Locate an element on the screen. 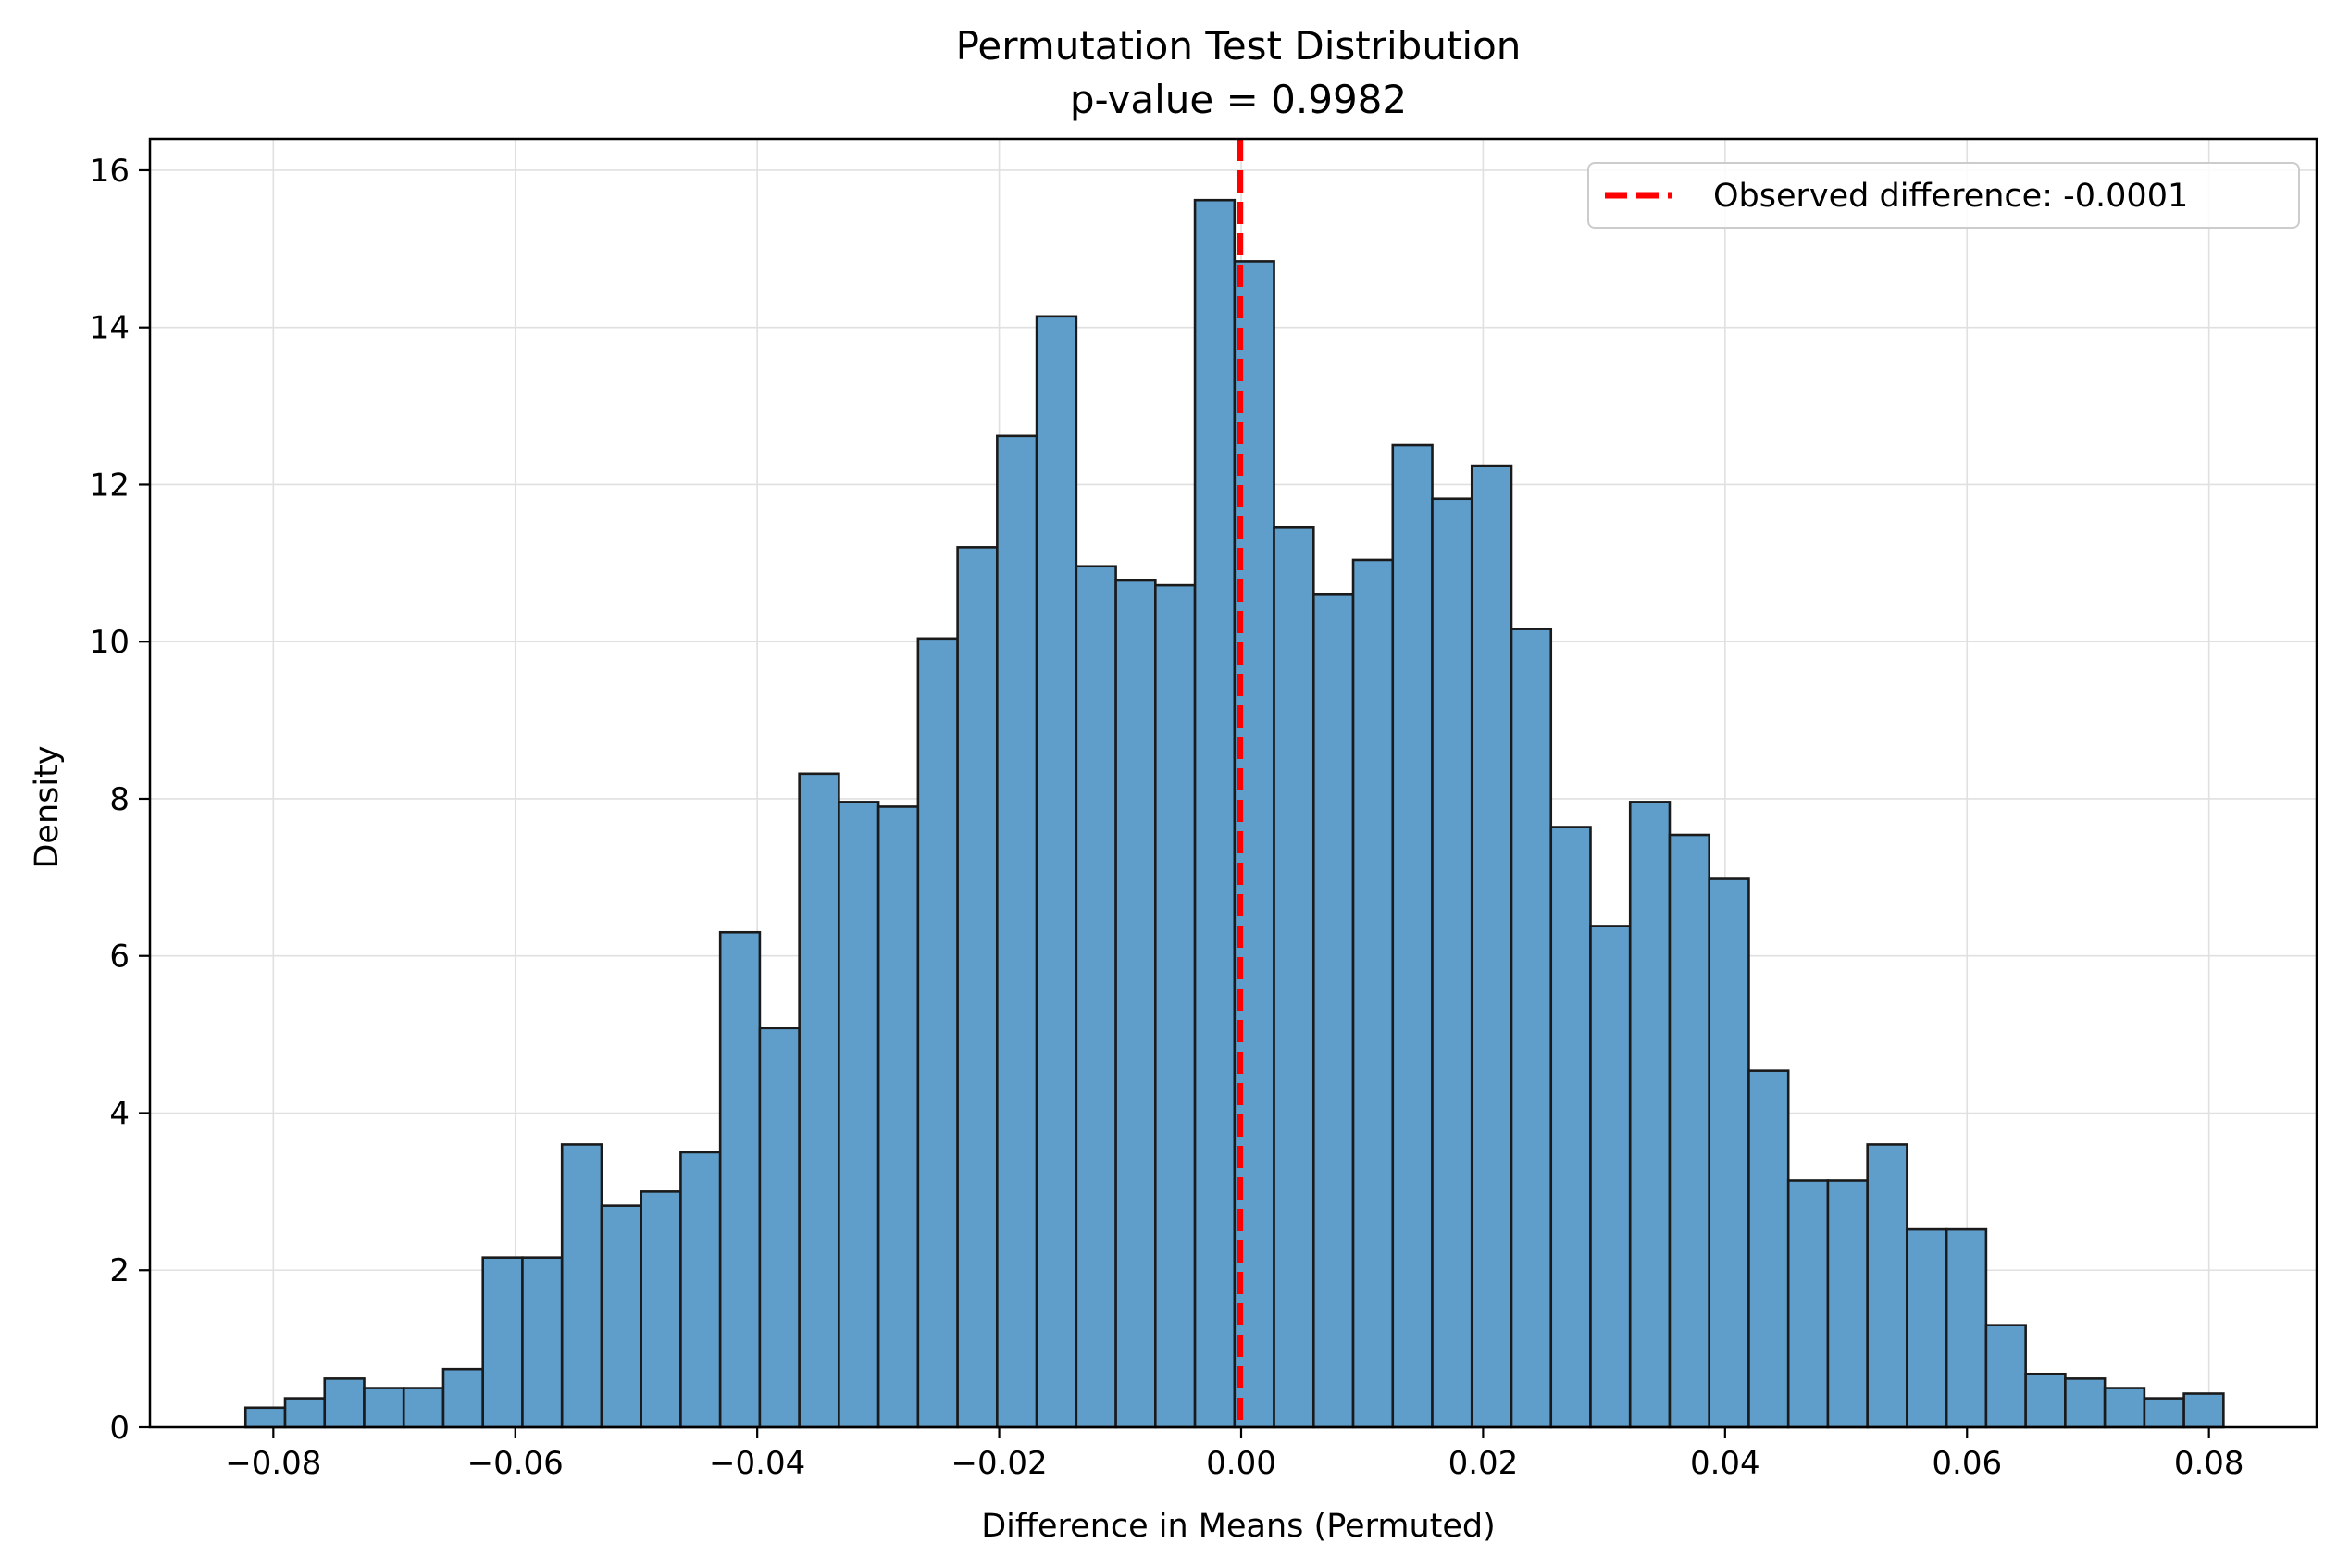  y-tick-label: 0 is located at coordinates (119, 1428).